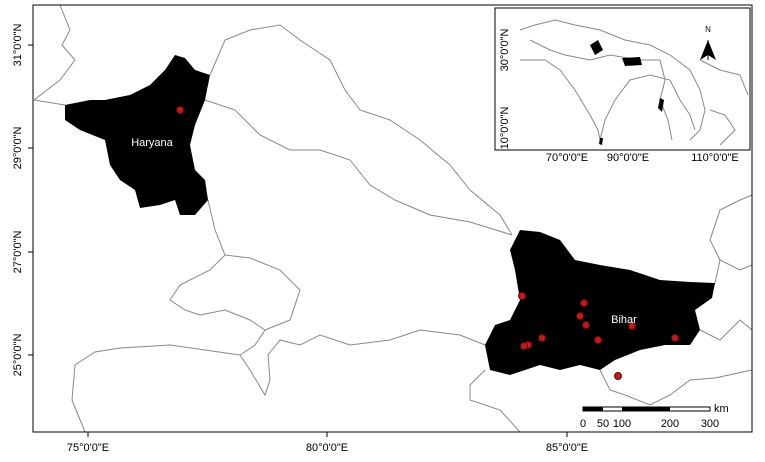  I want to click on haryana-shape, so click(137, 135).